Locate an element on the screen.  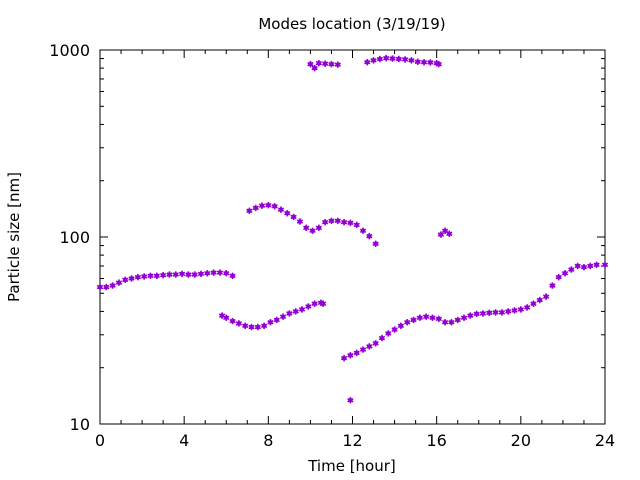
y-tick-label: 10 is located at coordinates (80, 424).